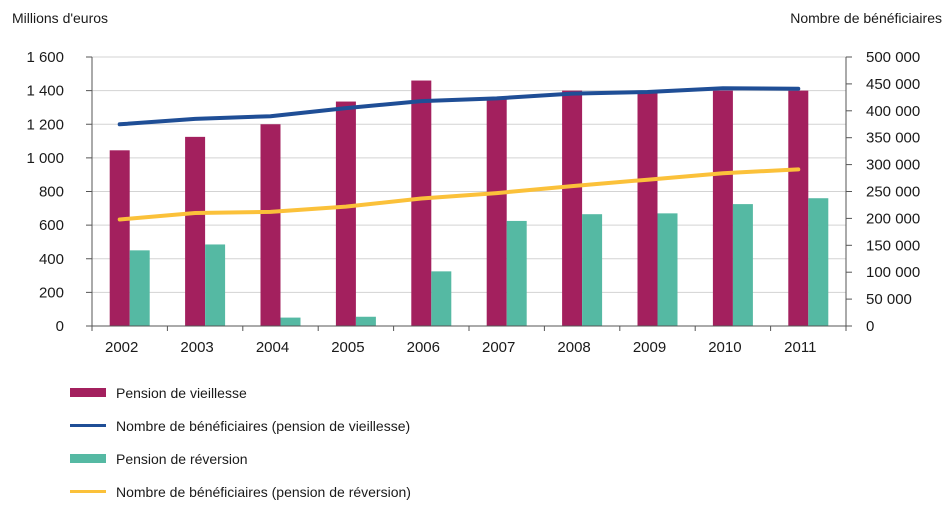 This screenshot has height=514, width=944. What do you see at coordinates (88, 425) in the screenshot?
I see `legend-swatch-beneficiaires-vieillesse` at bounding box center [88, 425].